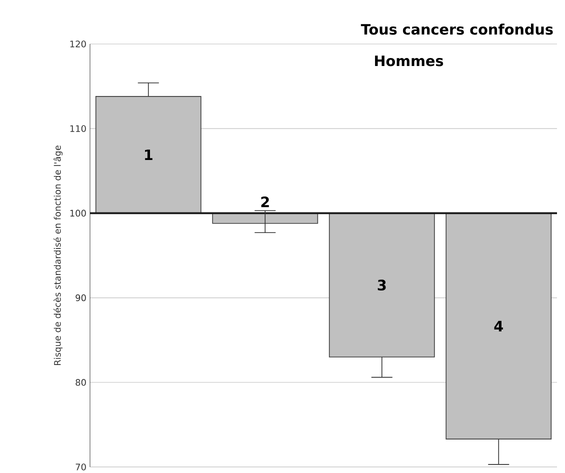 The height and width of the screenshot is (473, 565). I want to click on y-tick-label: 90, so click(81, 298).